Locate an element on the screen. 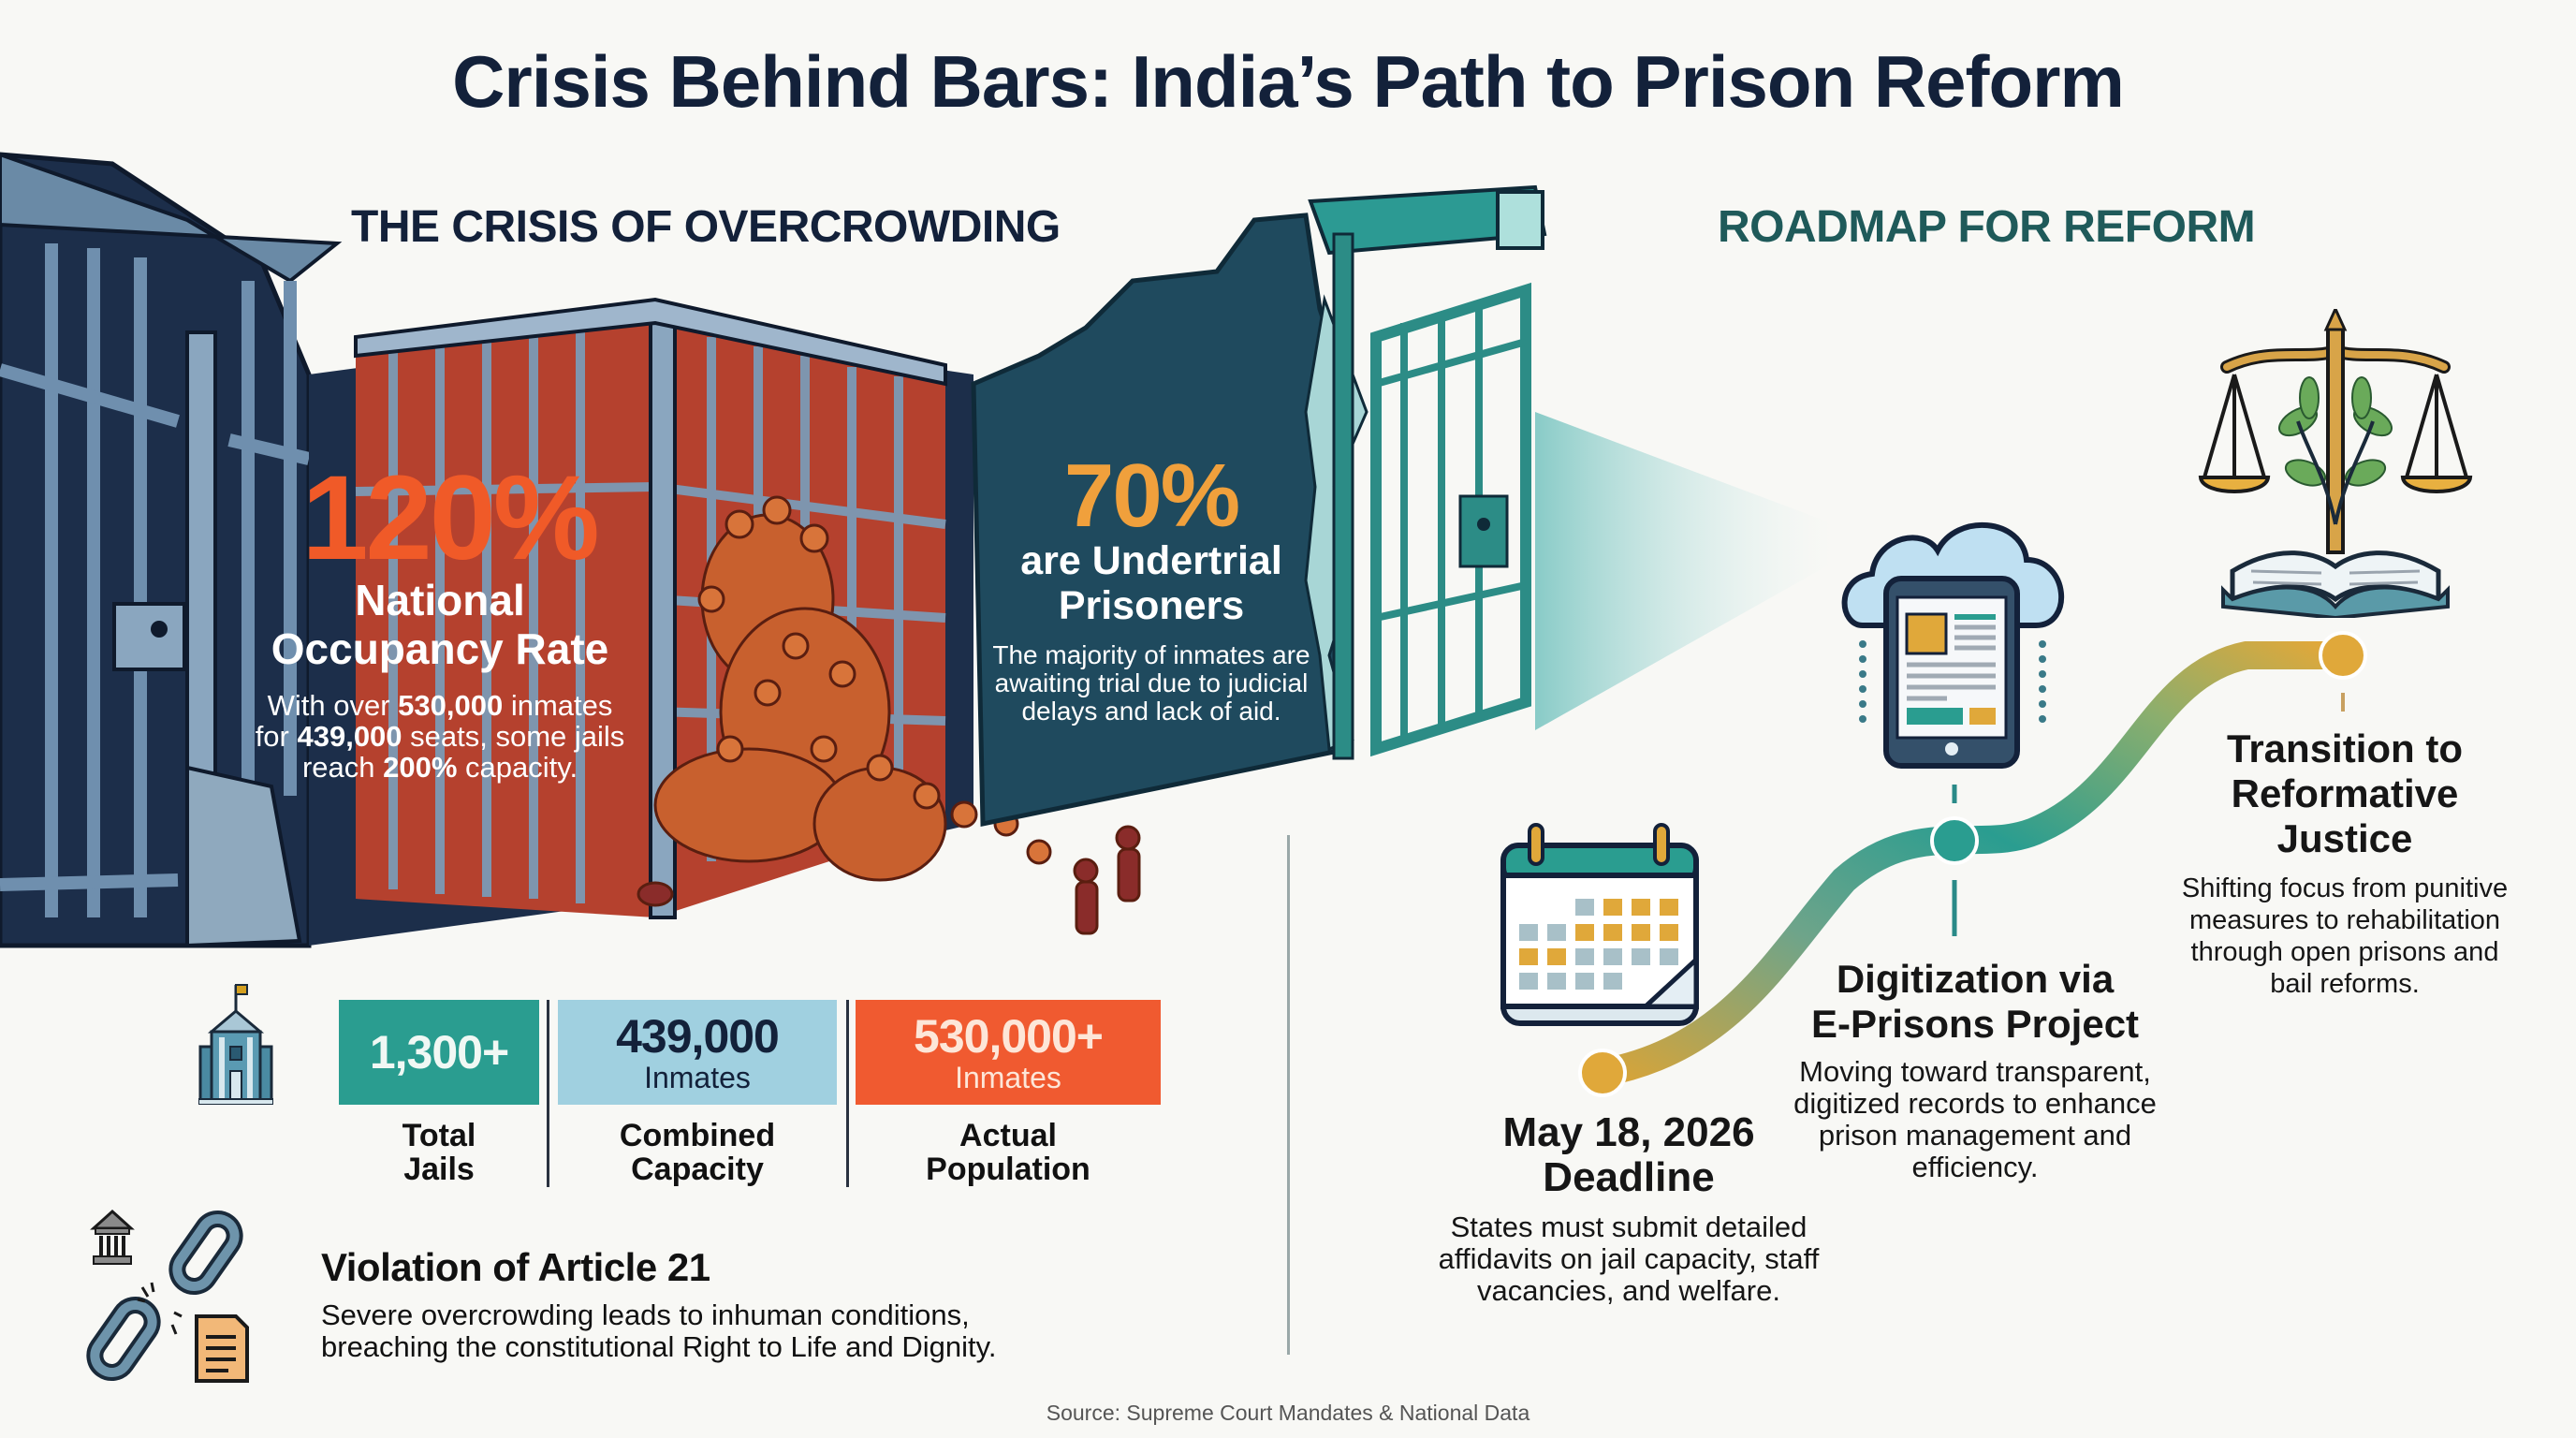  stat-box-combined-capacity: 439,000 Inmates is located at coordinates (697, 1052).